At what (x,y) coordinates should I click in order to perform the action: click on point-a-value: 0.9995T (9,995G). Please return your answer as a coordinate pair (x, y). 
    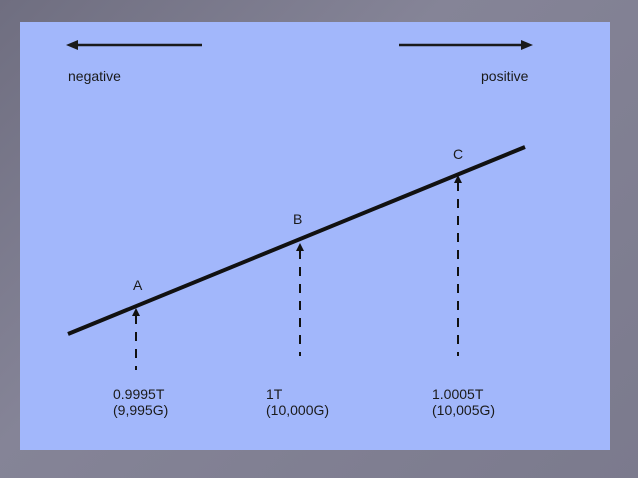
    Looking at the image, I should click on (140, 402).